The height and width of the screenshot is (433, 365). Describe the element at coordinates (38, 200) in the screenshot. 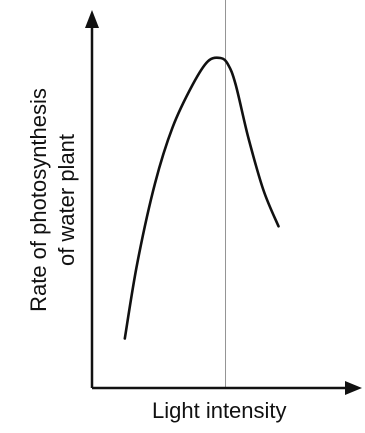

I see `y-axis-label-line-1: Rate of photosynthesis` at that location.